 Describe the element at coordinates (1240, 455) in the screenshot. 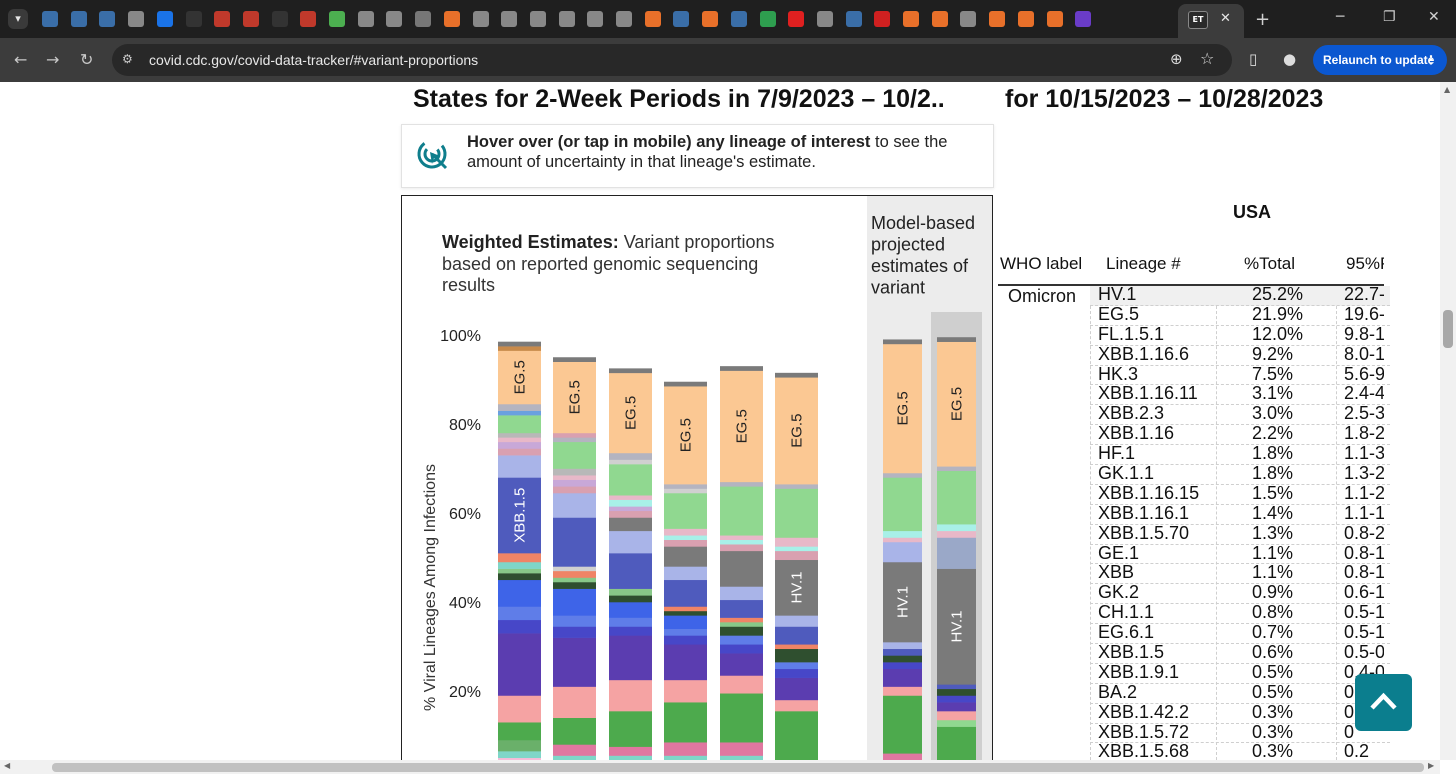

I see `table-row: HF.1 1.8% 1.1-3` at that location.